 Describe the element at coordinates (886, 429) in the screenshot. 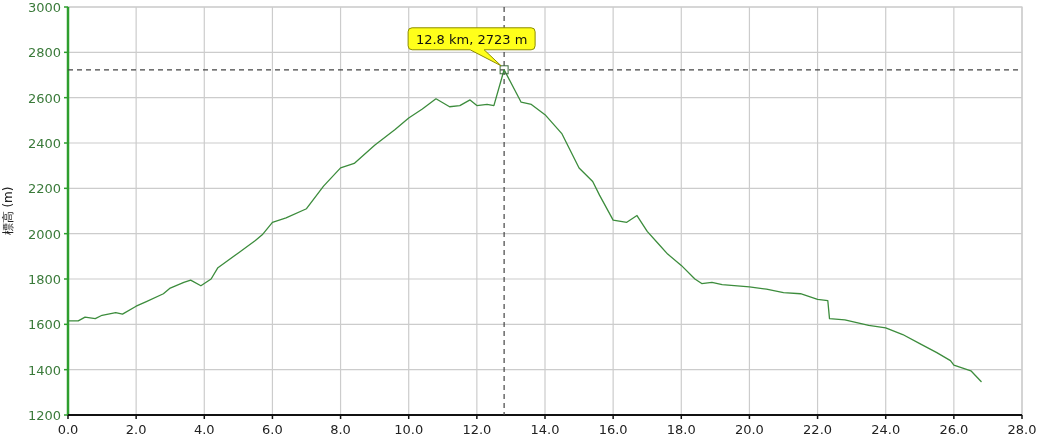

I see `x-tick-label: 24.0` at that location.